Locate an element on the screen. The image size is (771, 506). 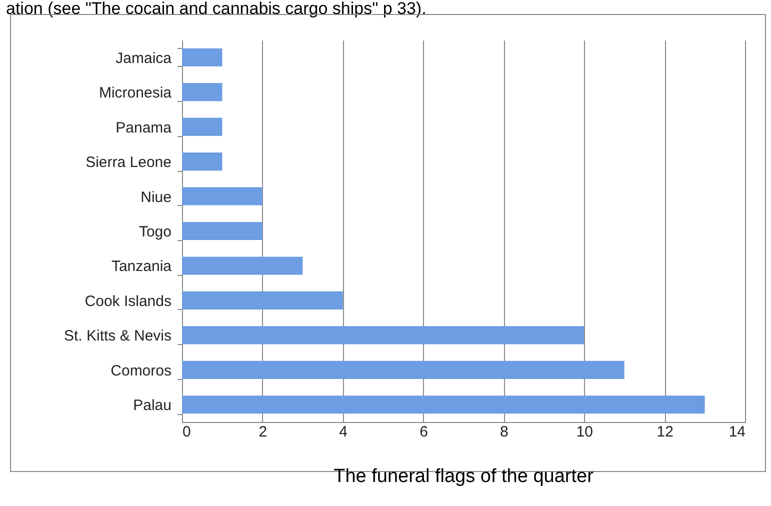
y-tick-label: Panama is located at coordinates (144, 127).